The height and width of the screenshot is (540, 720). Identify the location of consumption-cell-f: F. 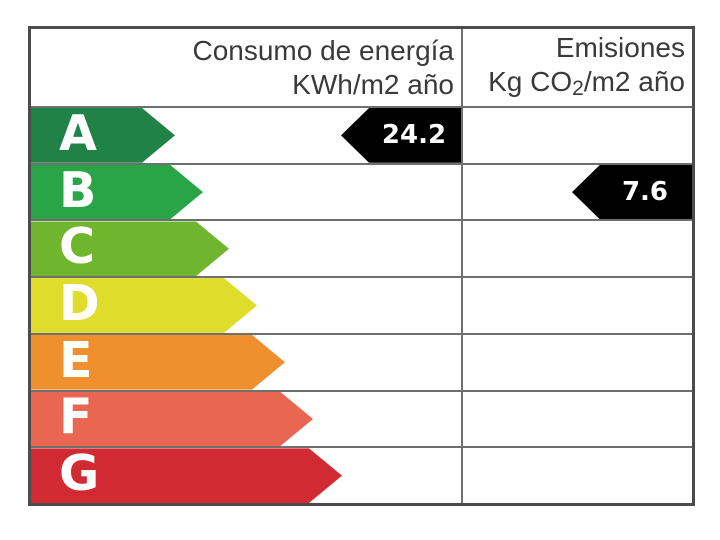
(247, 419).